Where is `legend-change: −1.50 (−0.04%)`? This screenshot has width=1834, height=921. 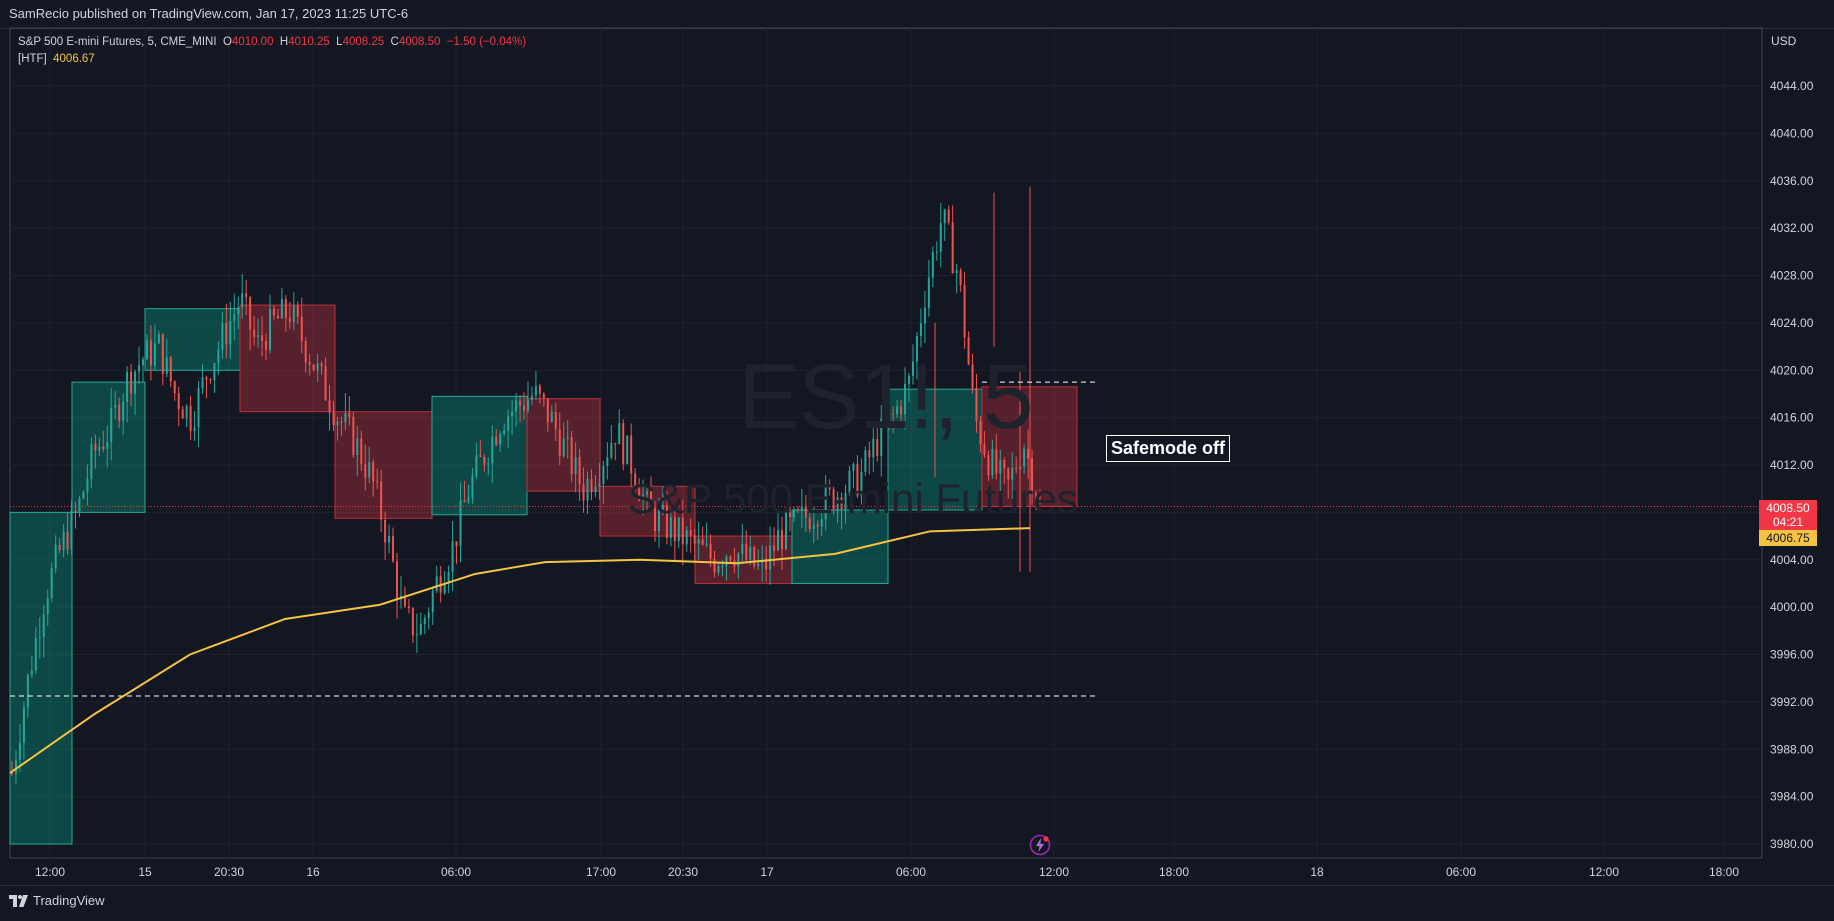 legend-change: −1.50 (−0.04%) is located at coordinates (486, 42).